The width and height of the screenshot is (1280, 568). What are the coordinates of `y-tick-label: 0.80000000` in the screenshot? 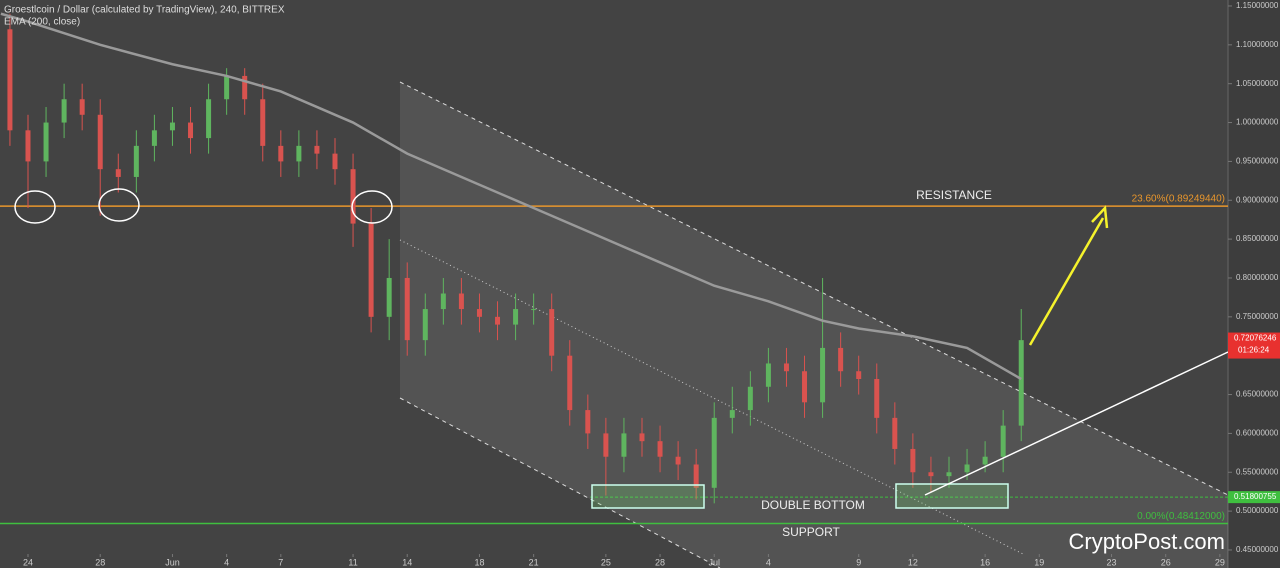 It's located at (1257, 277).